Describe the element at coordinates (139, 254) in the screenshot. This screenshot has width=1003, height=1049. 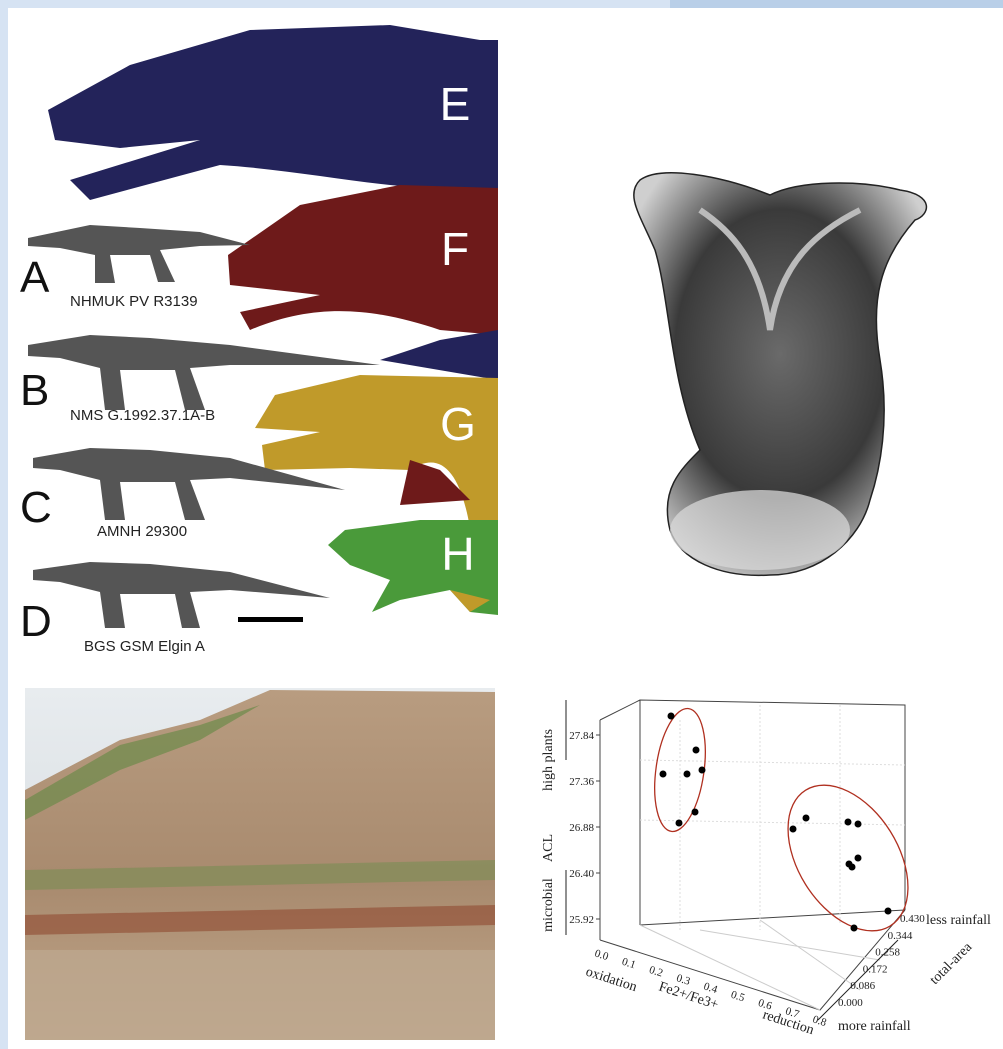
I see `skeleton-a` at that location.